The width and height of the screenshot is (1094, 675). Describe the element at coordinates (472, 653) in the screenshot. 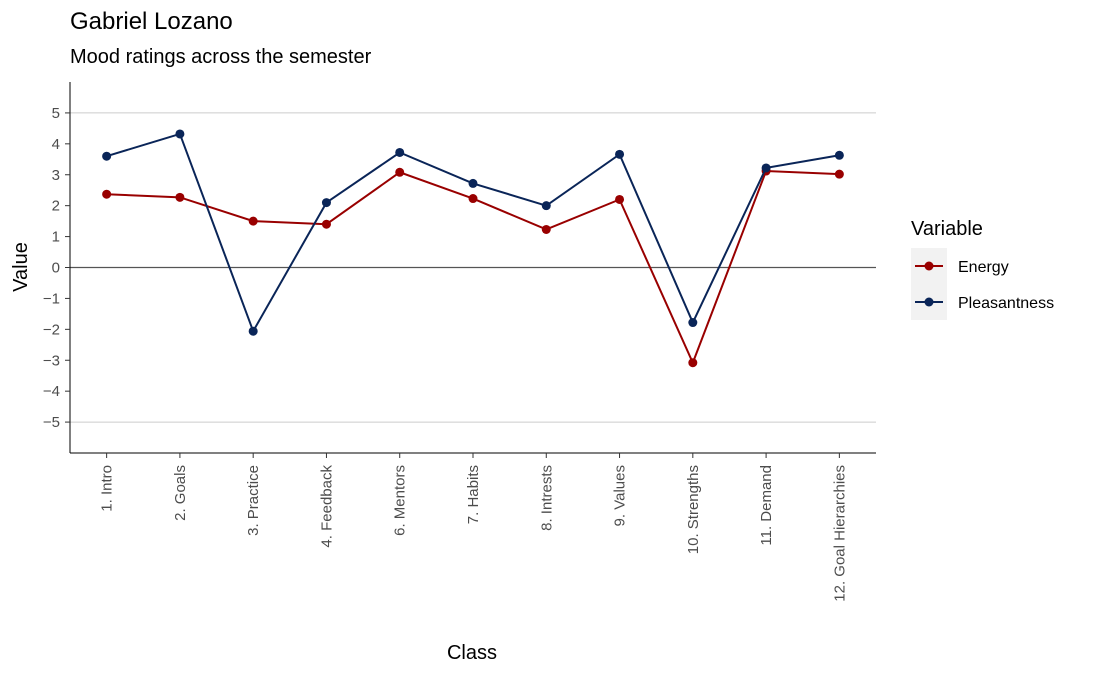

I see `x-axis-title: Class` at that location.